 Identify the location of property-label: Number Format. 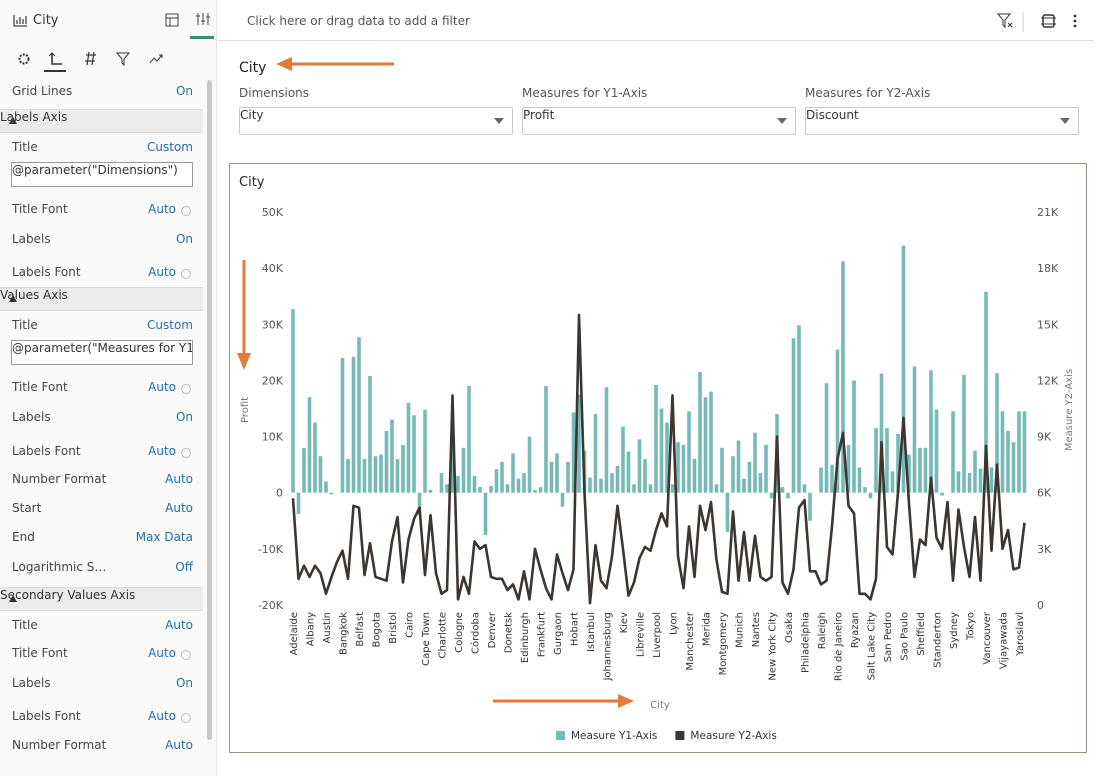
(59, 479).